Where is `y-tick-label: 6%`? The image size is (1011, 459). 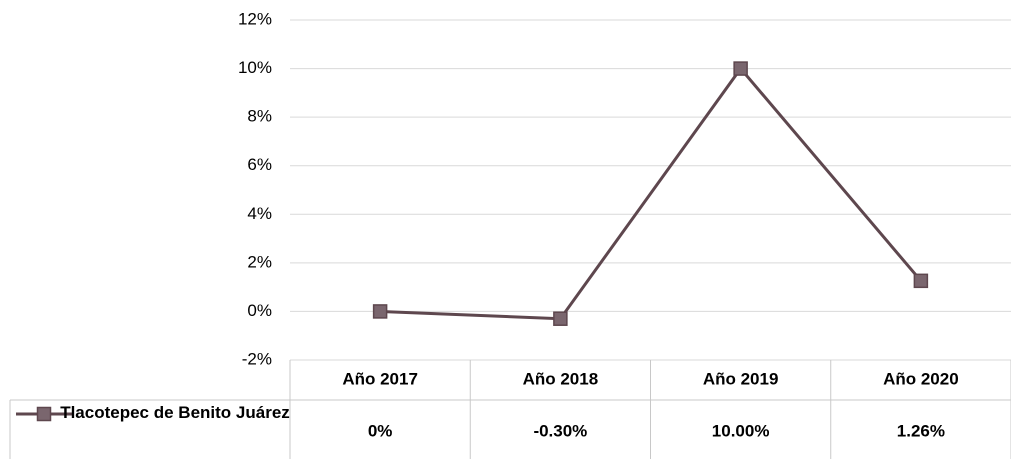 y-tick-label: 6% is located at coordinates (259, 164).